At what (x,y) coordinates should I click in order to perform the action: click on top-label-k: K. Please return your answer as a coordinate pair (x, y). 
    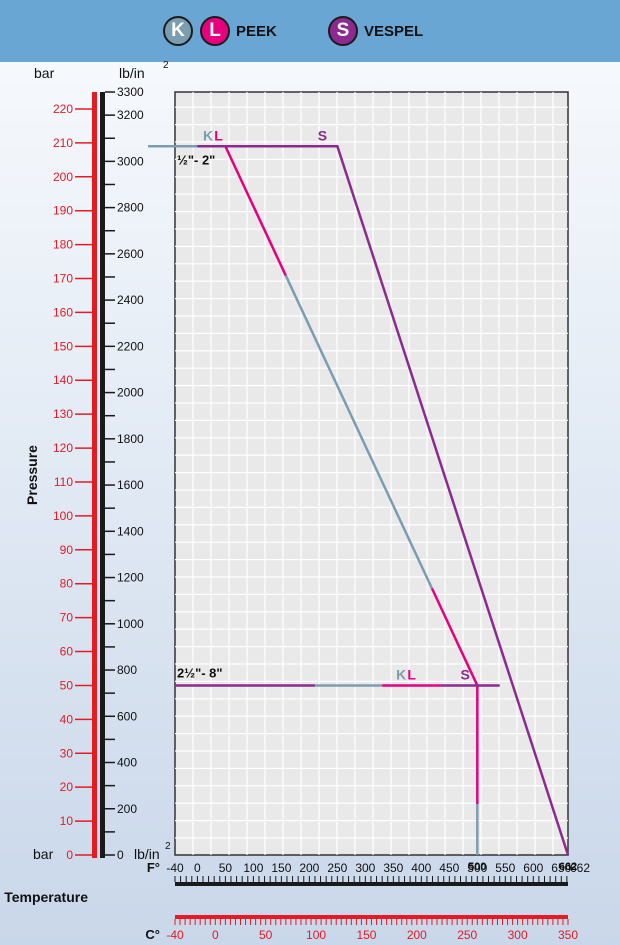
    Looking at the image, I should click on (208, 135).